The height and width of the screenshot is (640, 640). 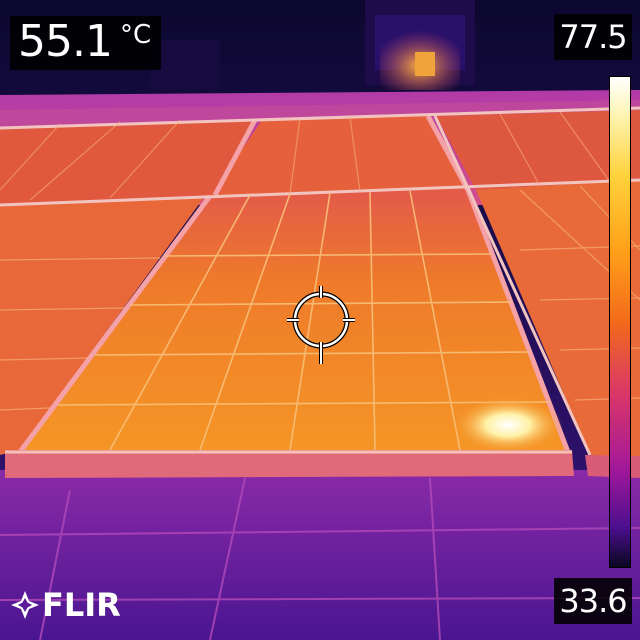 What do you see at coordinates (135, 35) in the screenshot?
I see `temperature-unit: °C` at bounding box center [135, 35].